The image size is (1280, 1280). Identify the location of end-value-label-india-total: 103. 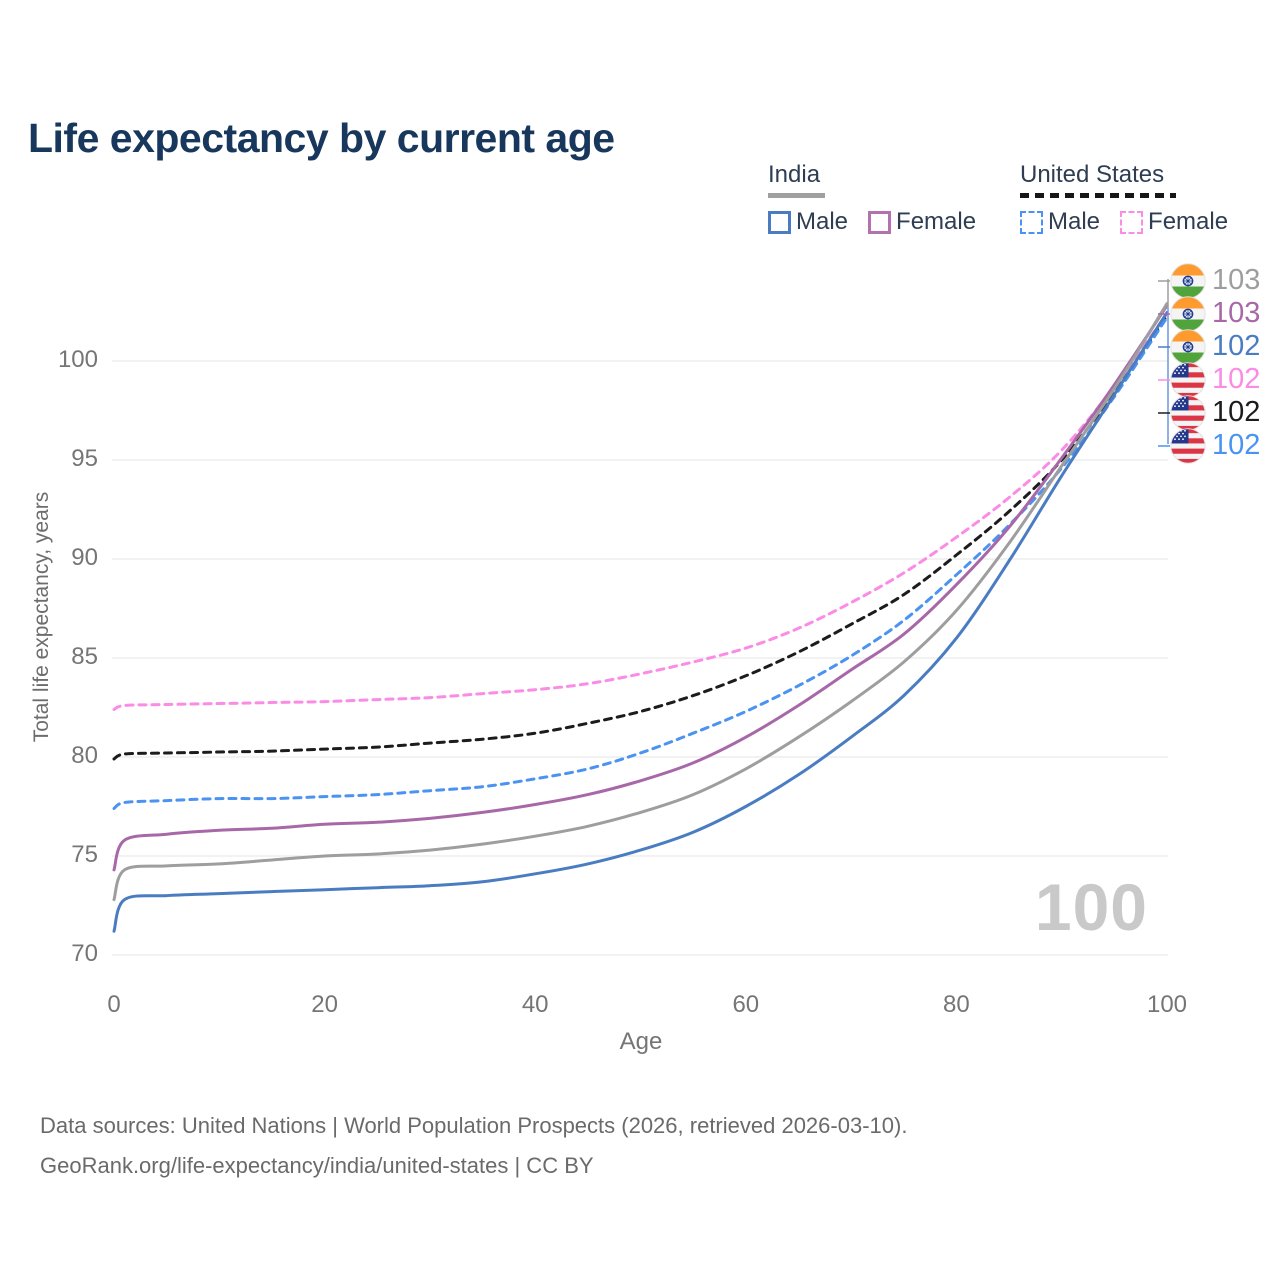
(1236, 280).